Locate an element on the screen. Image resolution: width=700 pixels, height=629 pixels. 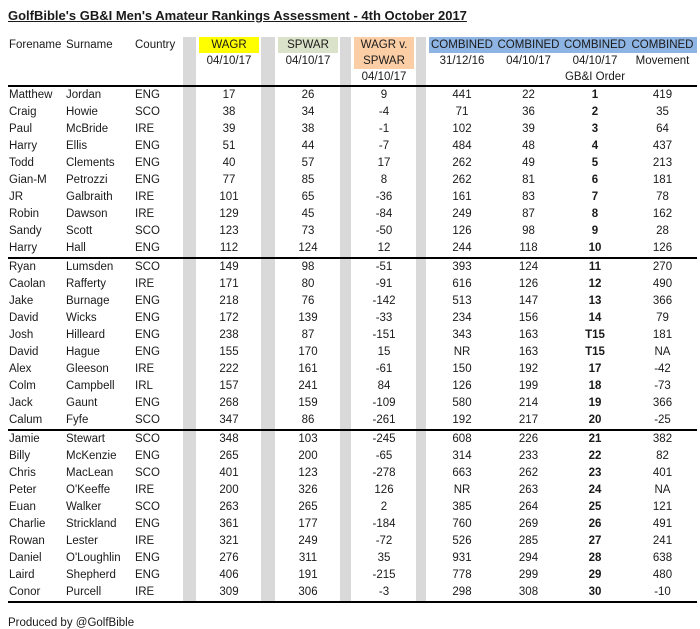
header-combined-1: COMBINED is located at coordinates (462, 45).